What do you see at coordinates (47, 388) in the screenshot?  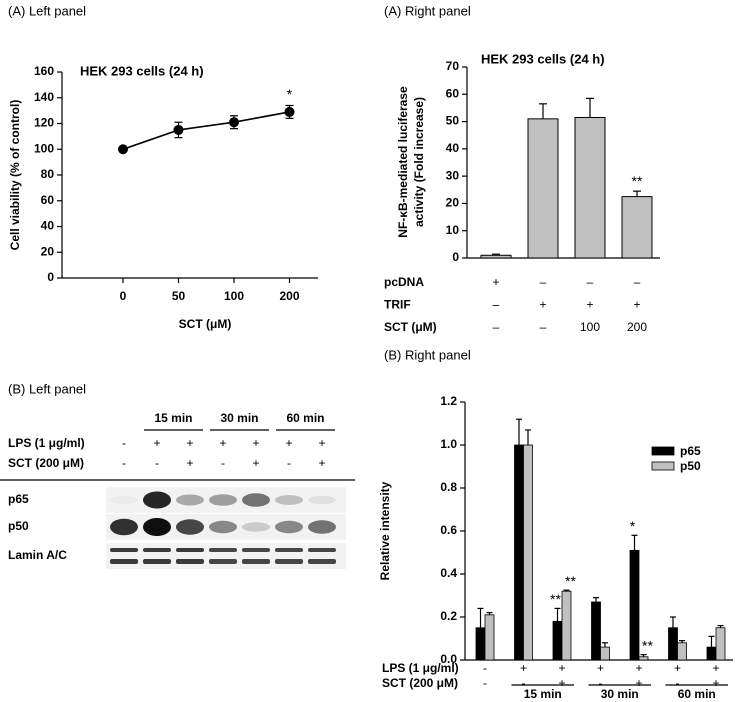 I see `panel-label: (B) Left panel` at bounding box center [47, 388].